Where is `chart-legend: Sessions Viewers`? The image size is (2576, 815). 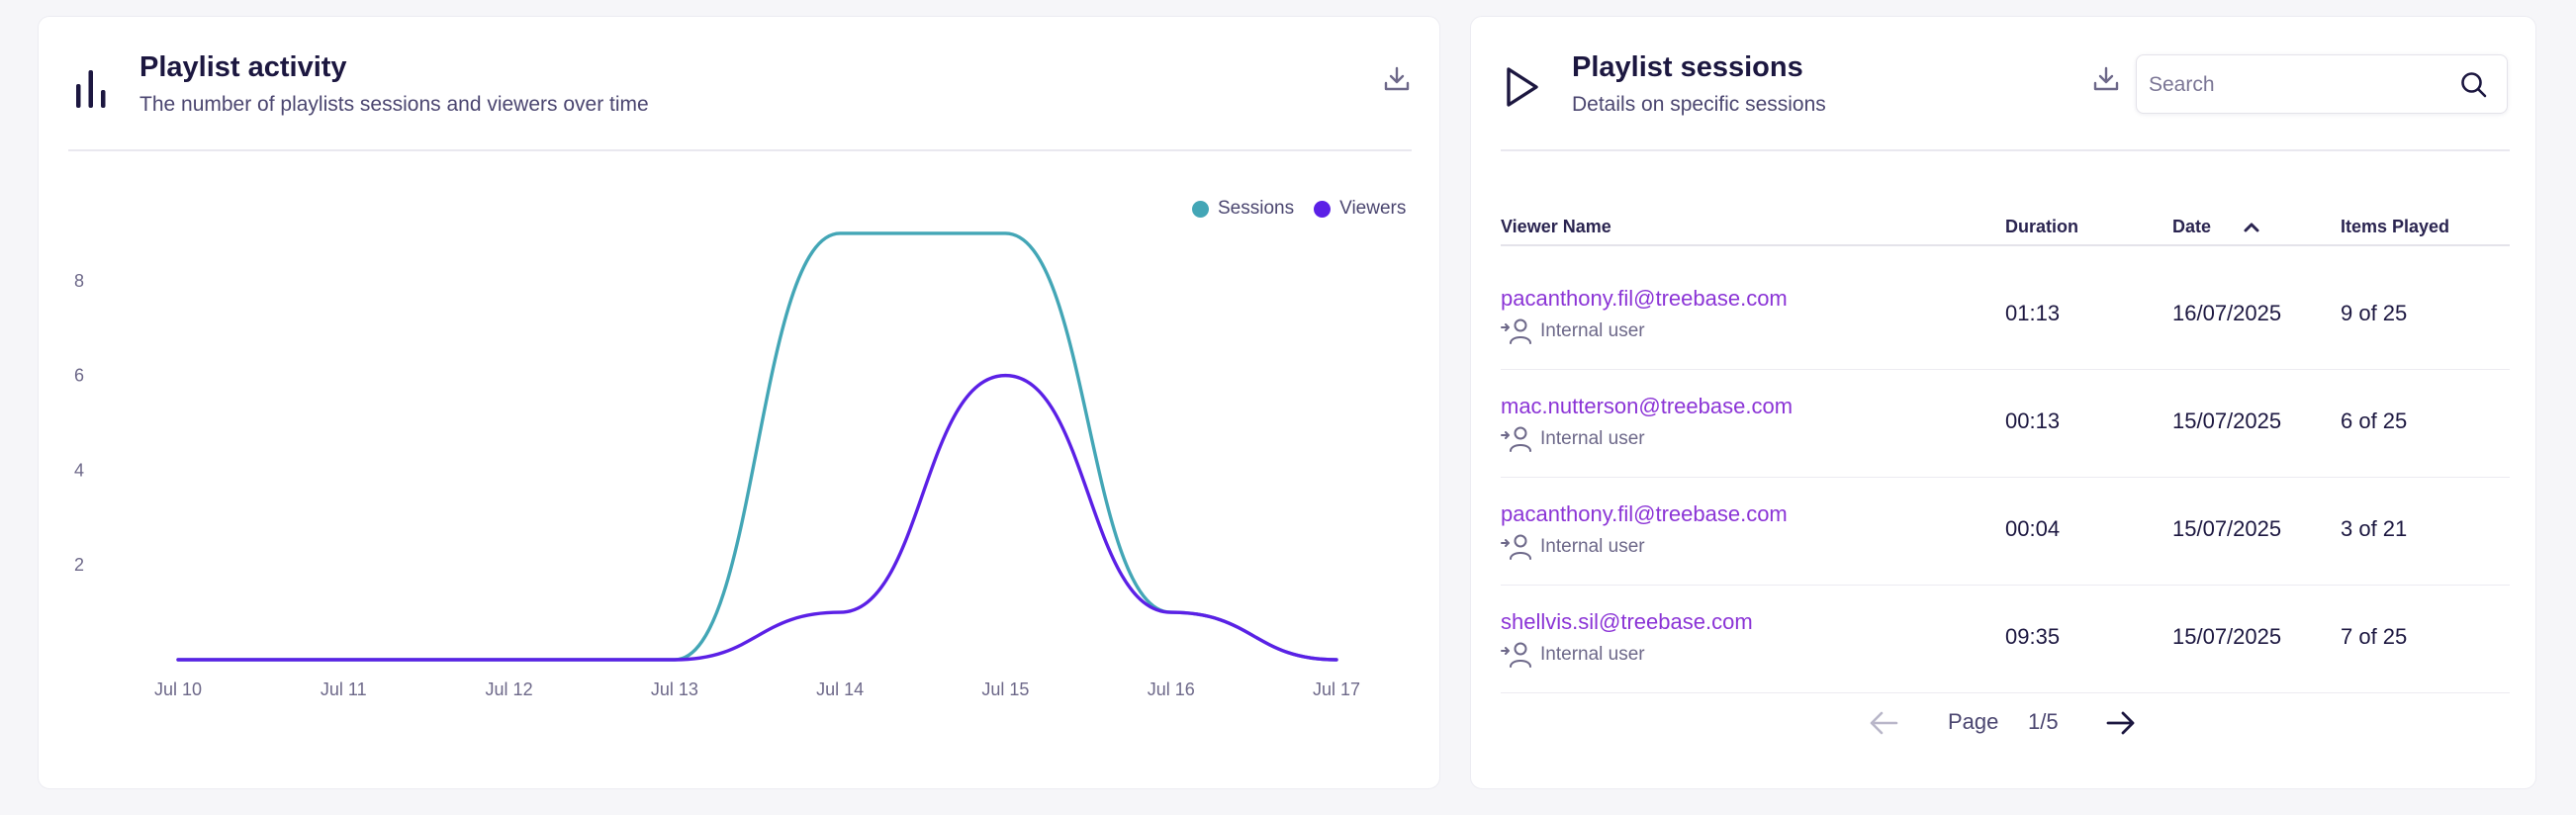
chart-legend: Sessions Viewers is located at coordinates (1299, 209).